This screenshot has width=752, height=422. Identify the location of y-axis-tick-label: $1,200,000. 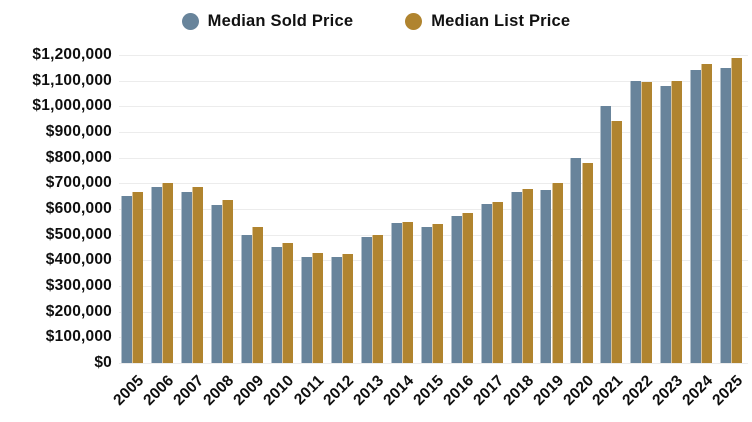
(72, 54).